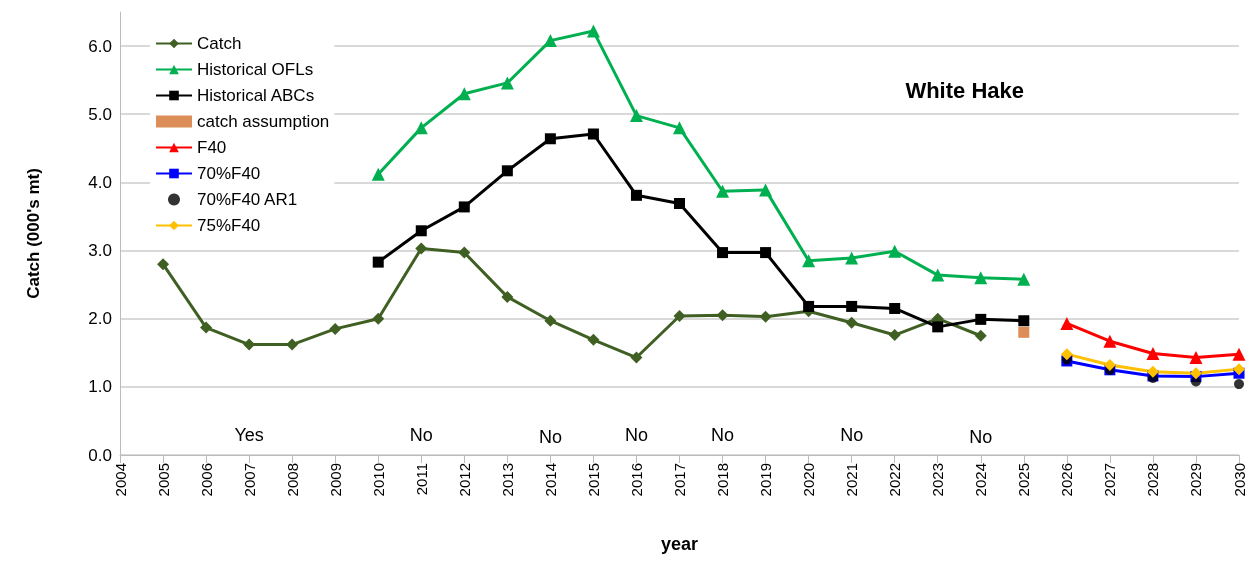 The width and height of the screenshot is (1247, 570). I want to click on y-tick-label: 5.0, so click(100, 114).